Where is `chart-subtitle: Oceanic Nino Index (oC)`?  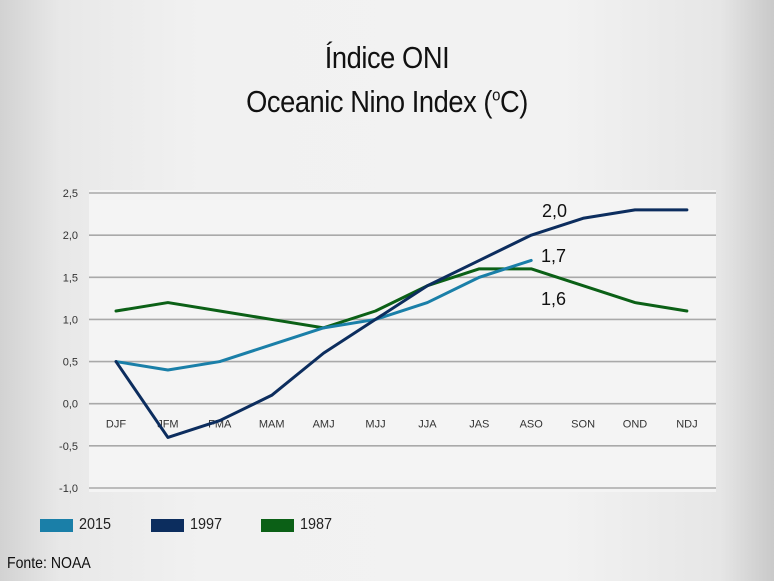 chart-subtitle: Oceanic Nino Index (oC) is located at coordinates (386, 102).